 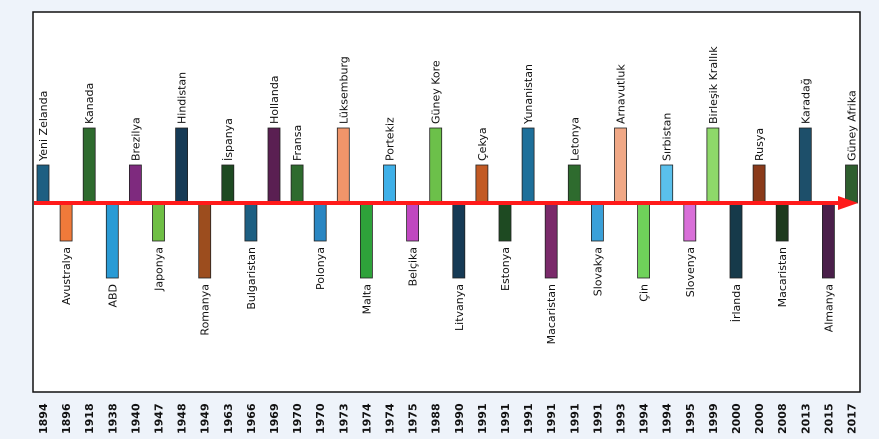 I want to click on country-label: Malta, so click(x=366, y=299).